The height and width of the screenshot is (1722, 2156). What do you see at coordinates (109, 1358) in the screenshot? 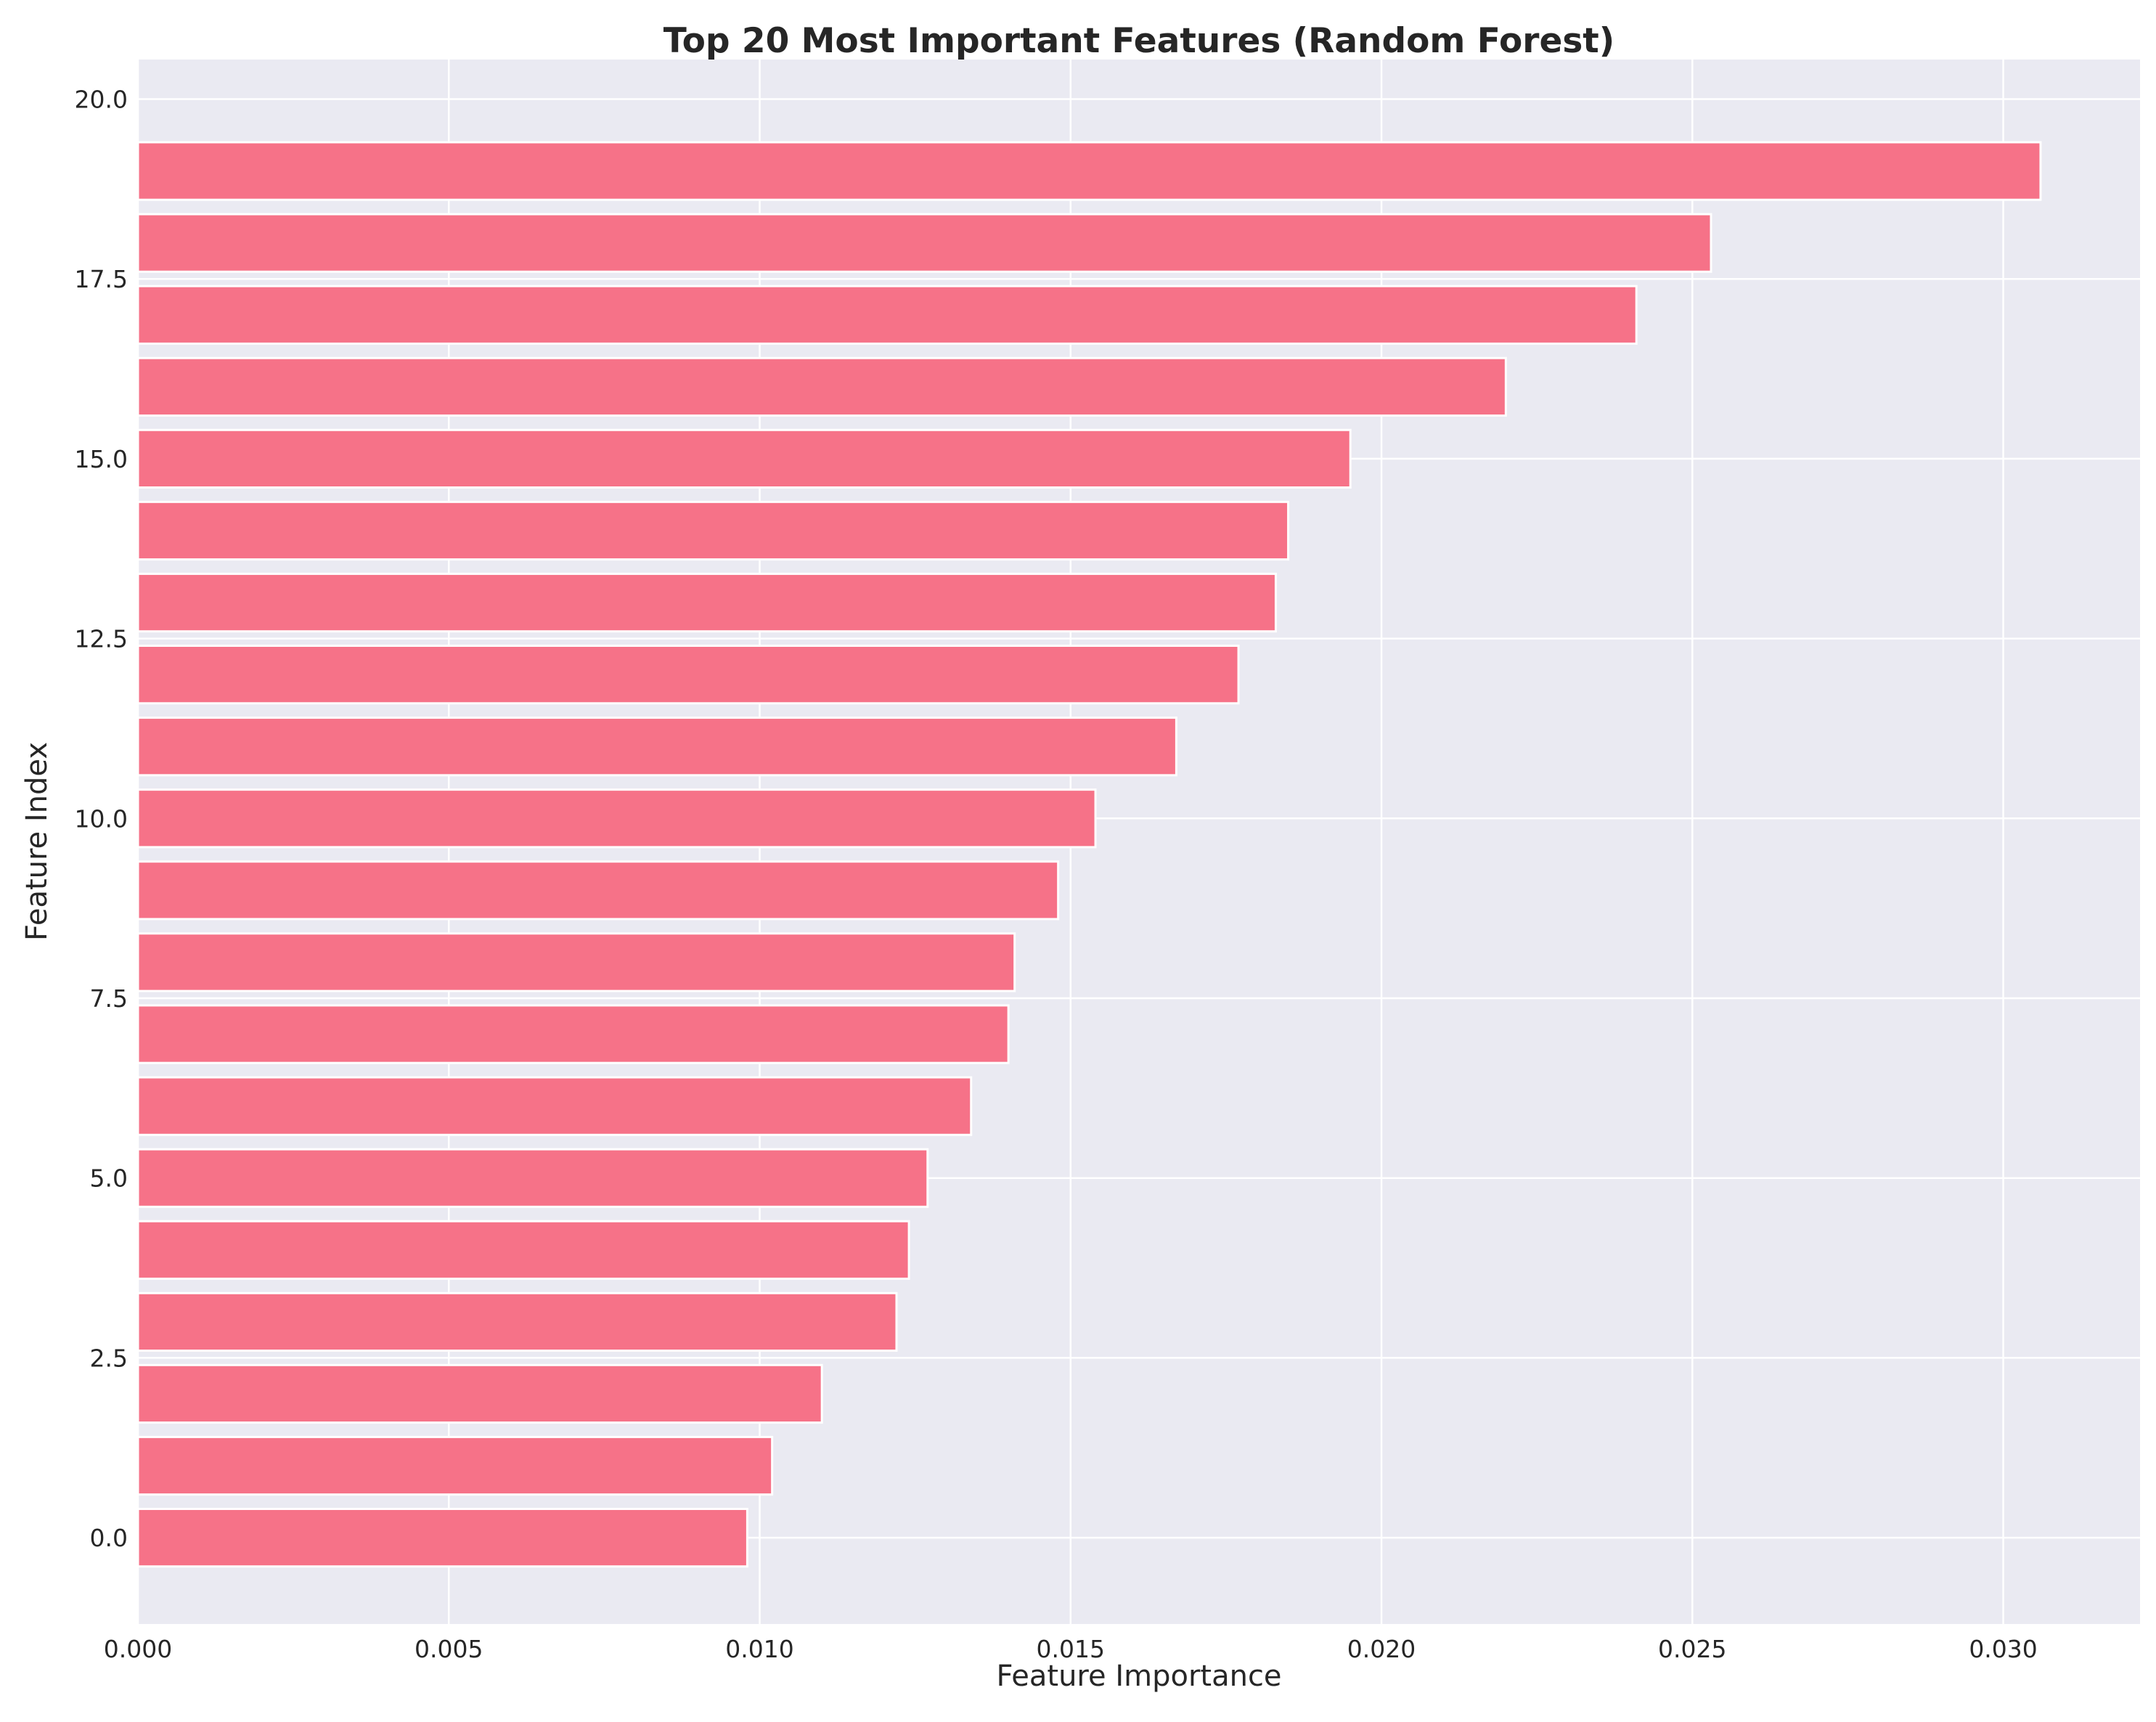
I see `y-tick-label: 2.5` at bounding box center [109, 1358].